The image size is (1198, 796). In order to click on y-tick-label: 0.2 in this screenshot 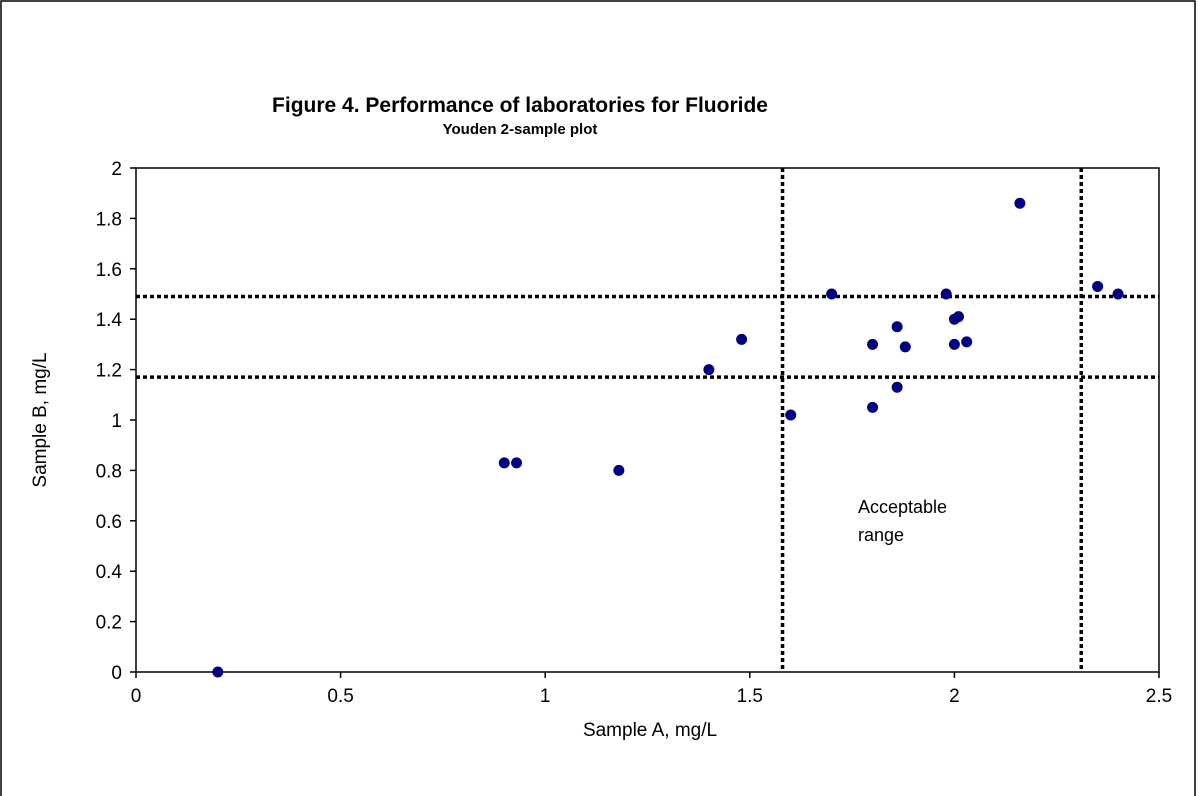, I will do `click(109, 623)`.